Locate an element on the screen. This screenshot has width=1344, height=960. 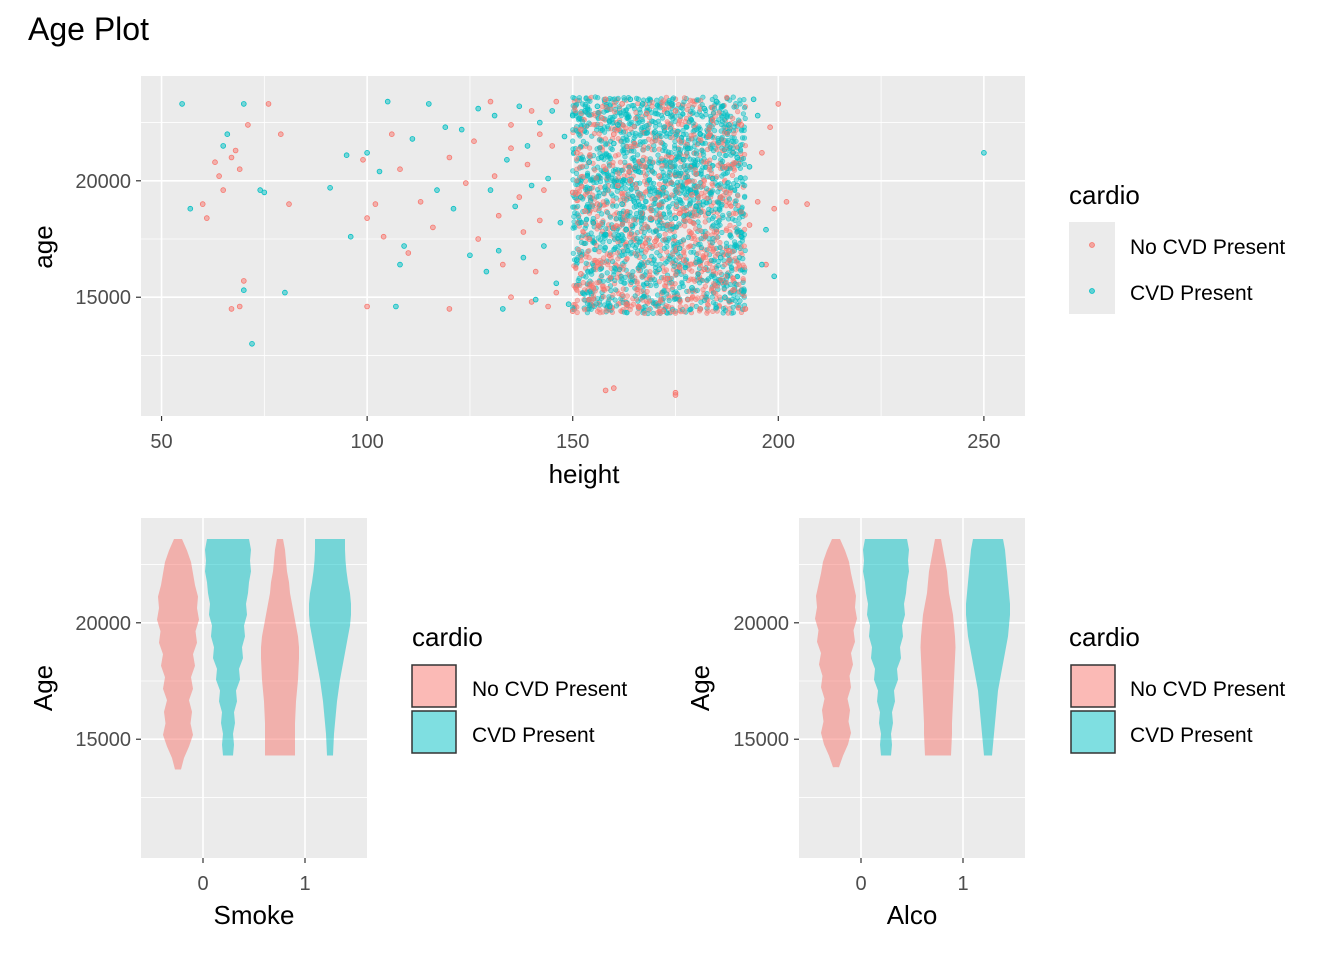
legend-point-cvd is located at coordinates (1092, 291).